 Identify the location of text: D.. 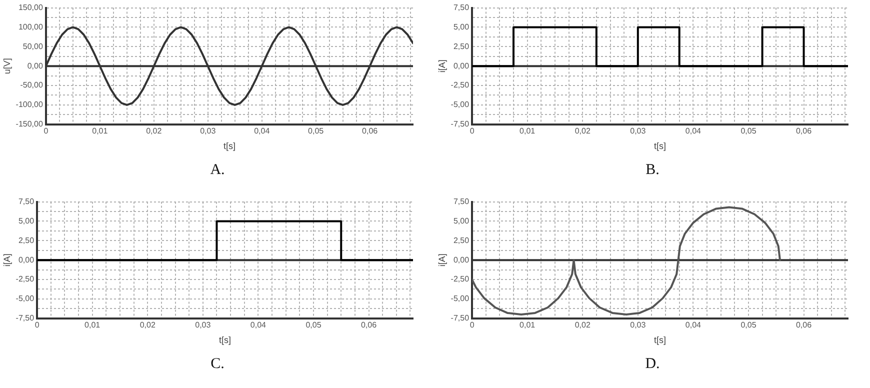
(652, 364).